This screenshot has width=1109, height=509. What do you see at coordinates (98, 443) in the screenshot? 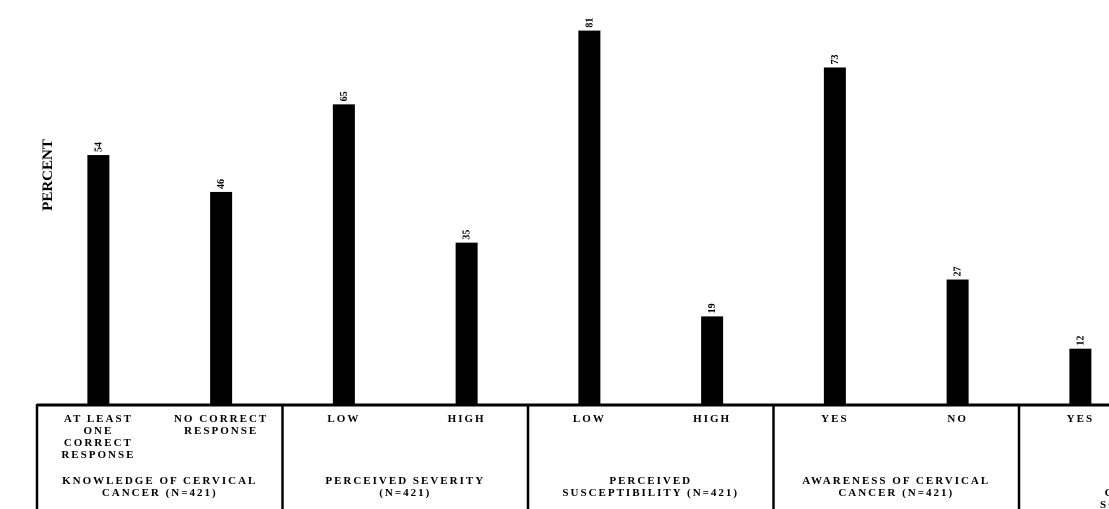
I see `category-label: CORRECT` at bounding box center [98, 443].